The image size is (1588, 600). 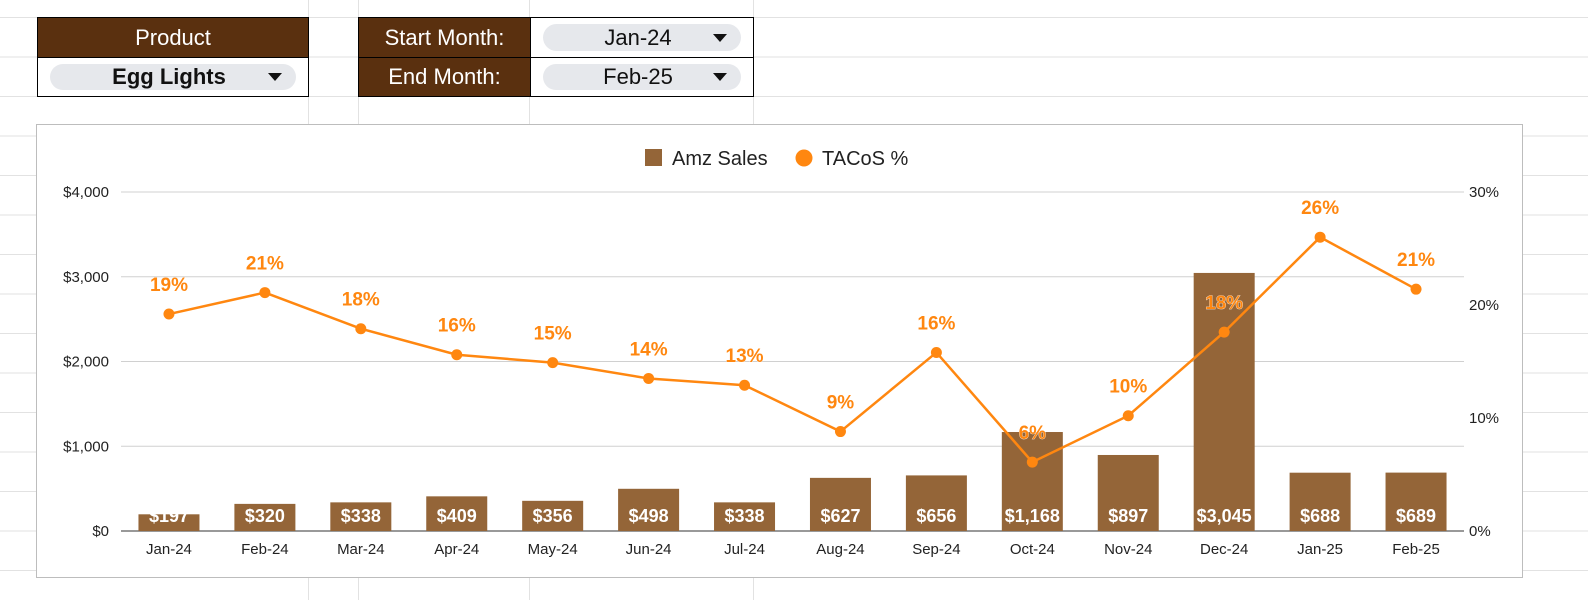 I want to click on x-tick-label: Jan-25, so click(x=1320, y=549).